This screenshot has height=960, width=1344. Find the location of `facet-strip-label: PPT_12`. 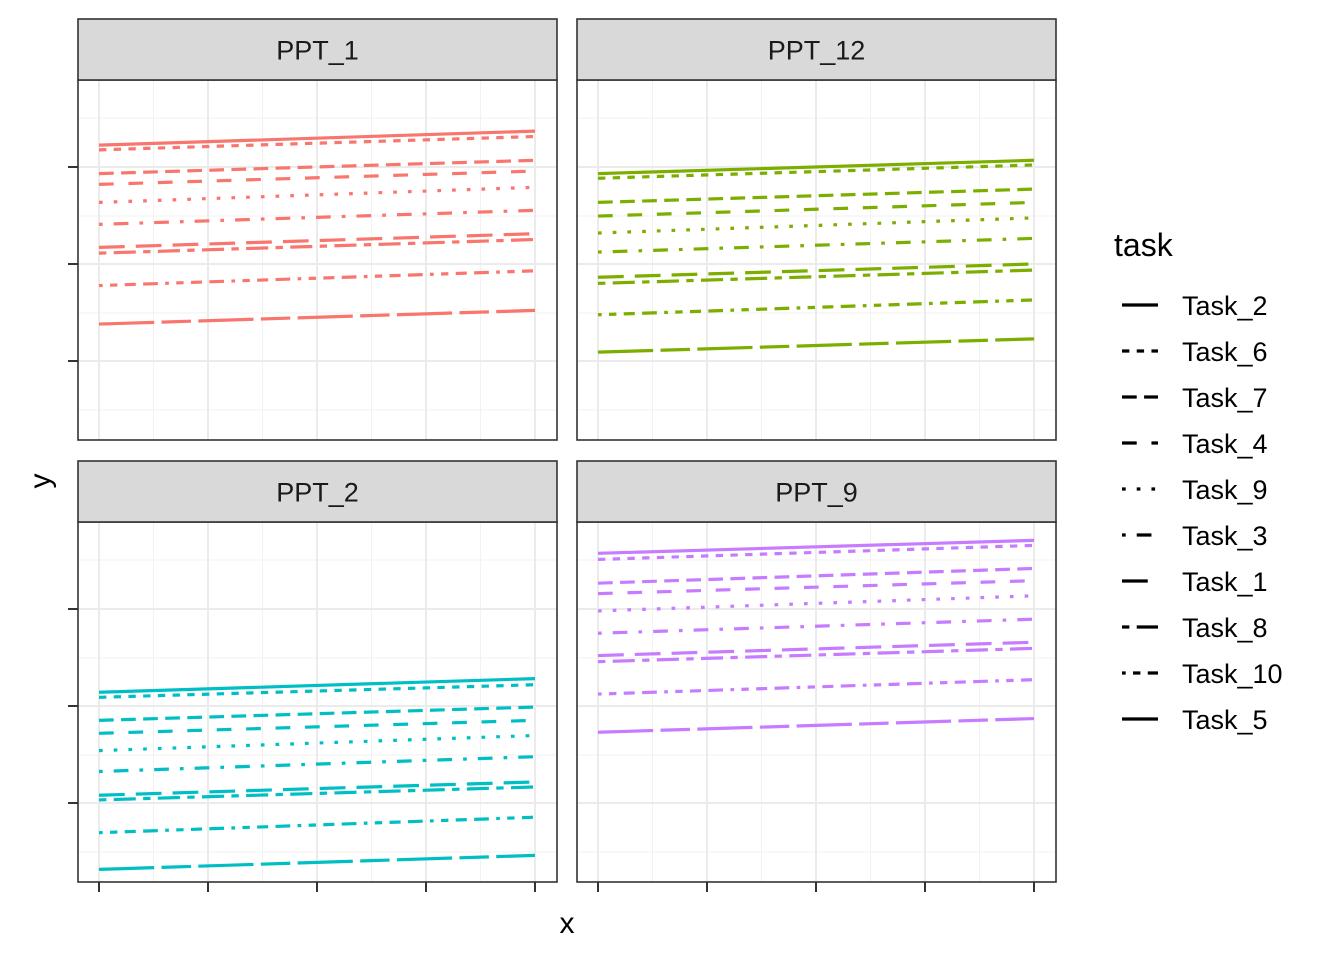

facet-strip-label: PPT_12 is located at coordinates (817, 51).